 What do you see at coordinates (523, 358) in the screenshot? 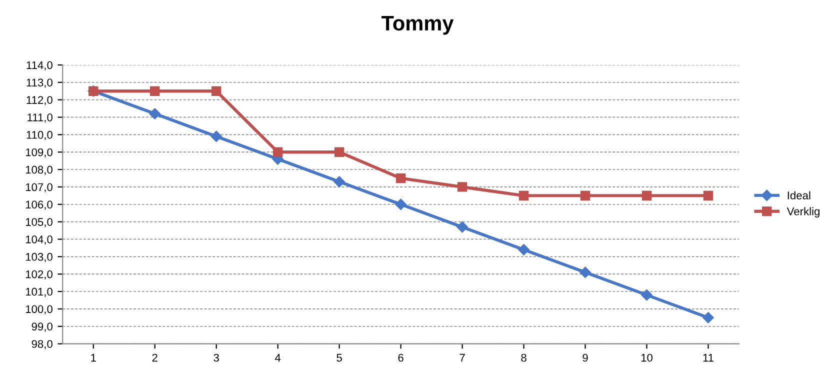
I see `x-tick-label: 8` at bounding box center [523, 358].